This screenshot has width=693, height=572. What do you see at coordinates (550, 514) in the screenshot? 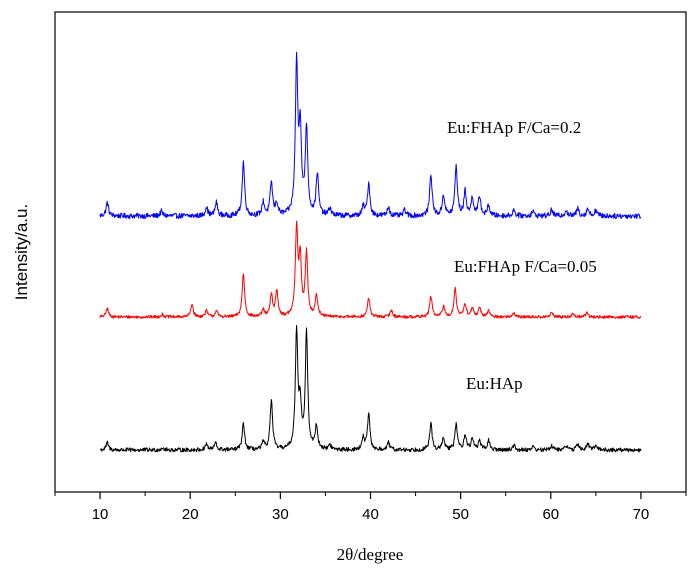
I see `x-tick-label-60: 60` at bounding box center [550, 514].